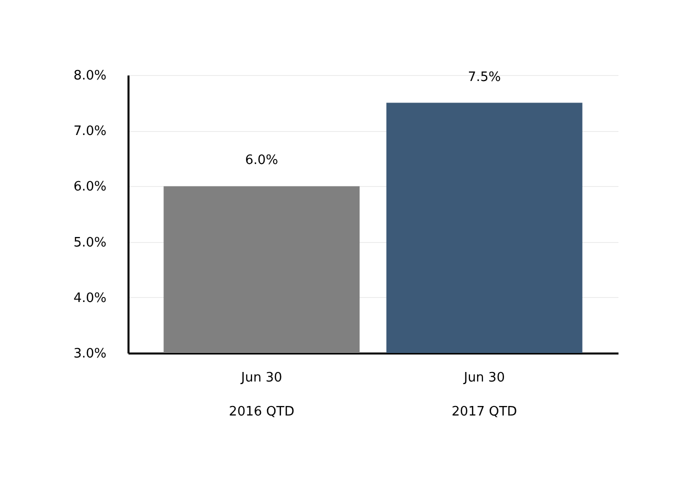 Image resolution: width=680 pixels, height=480 pixels. Describe the element at coordinates (89, 354) in the screenshot. I see `y-tick-label: 3.0%` at that location.